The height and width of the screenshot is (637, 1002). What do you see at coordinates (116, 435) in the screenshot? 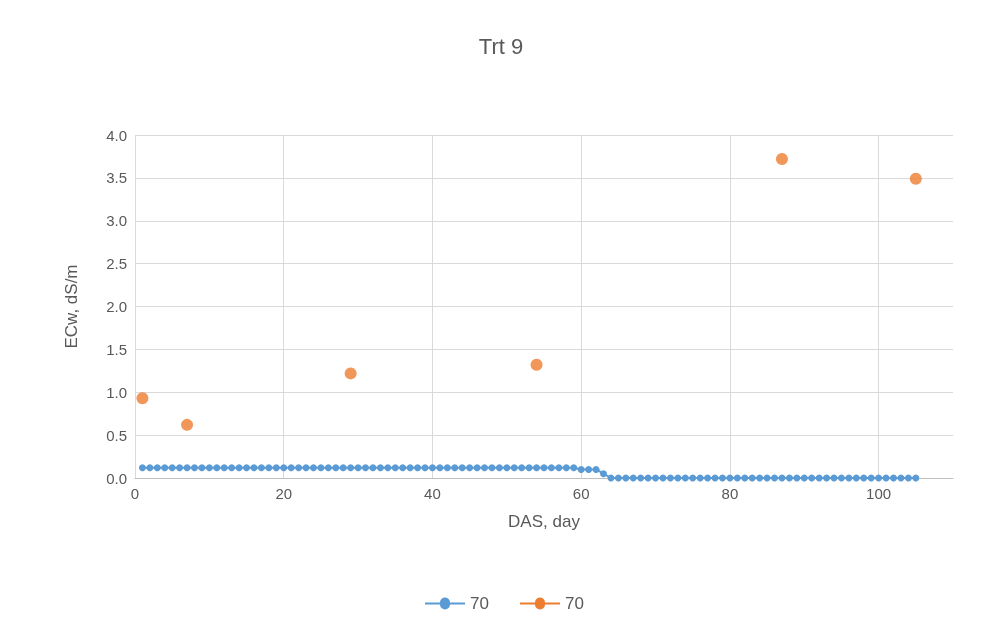
I see `y-tick-label: 0.5` at bounding box center [116, 435].